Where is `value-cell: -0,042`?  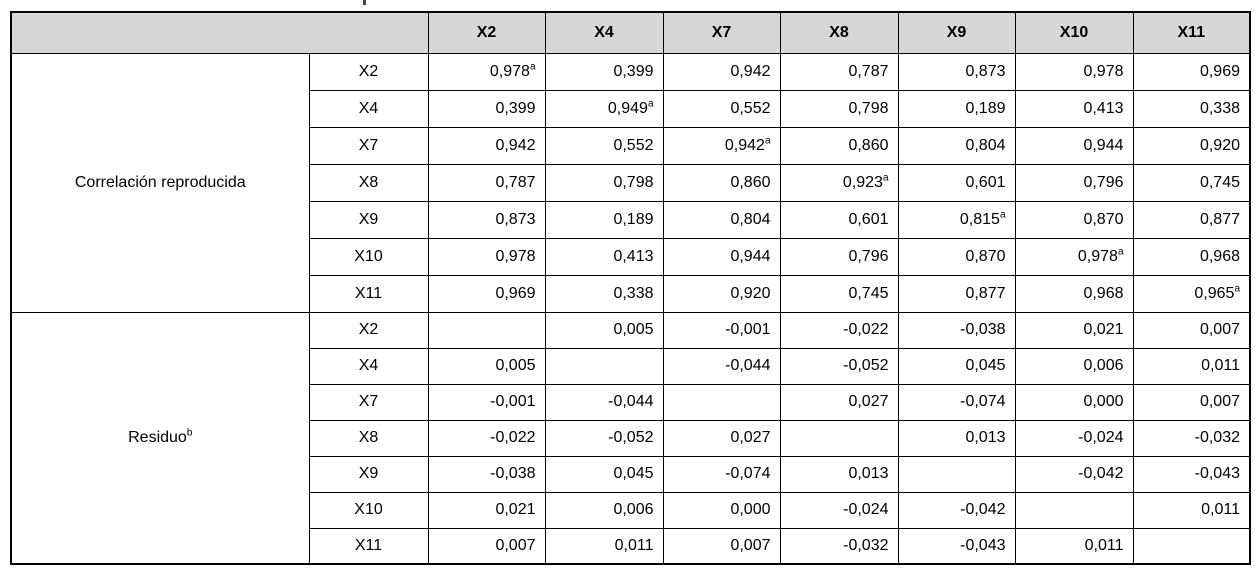 value-cell: -0,042 is located at coordinates (956, 510).